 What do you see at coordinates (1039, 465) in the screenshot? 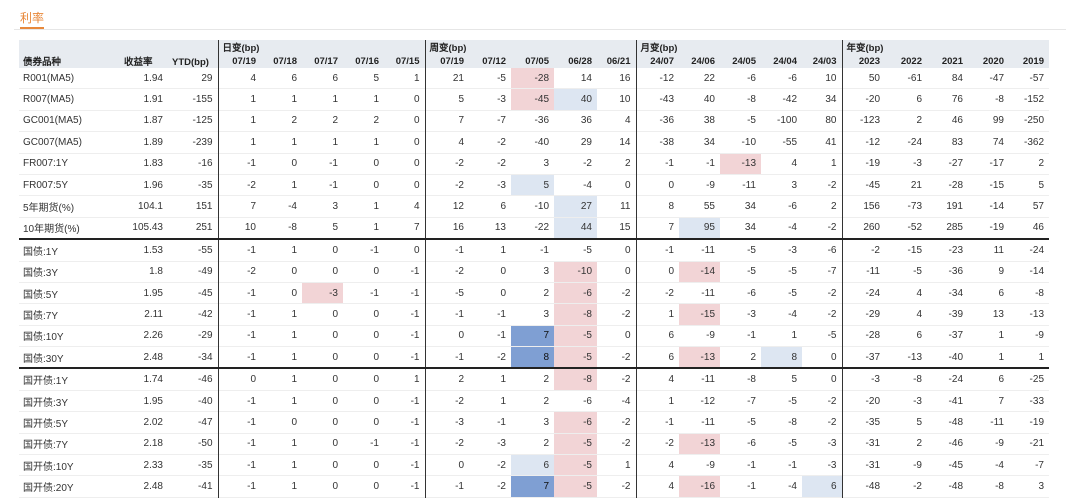
I see `change-cell: -7` at bounding box center [1039, 465].